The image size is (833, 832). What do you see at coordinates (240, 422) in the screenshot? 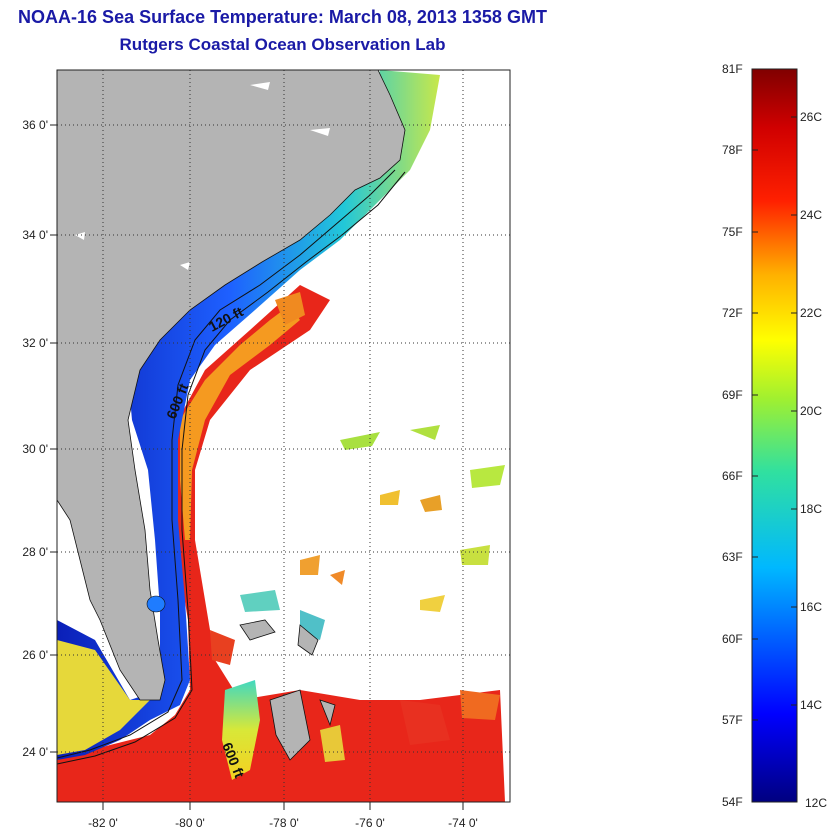
I see `warm-transition` at bounding box center [240, 422].